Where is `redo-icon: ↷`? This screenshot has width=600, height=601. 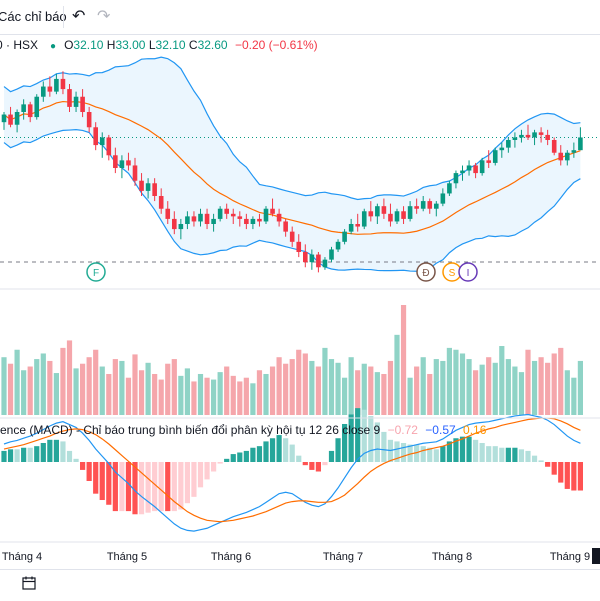
redo-icon: ↷ is located at coordinates (104, 16).